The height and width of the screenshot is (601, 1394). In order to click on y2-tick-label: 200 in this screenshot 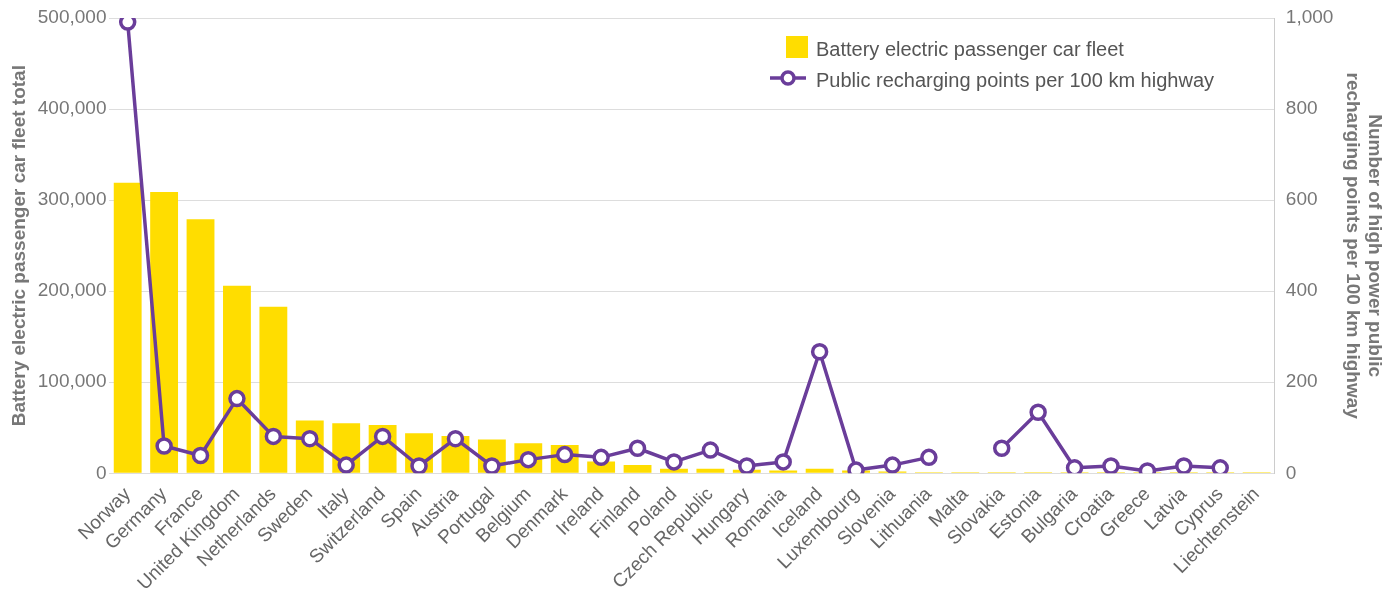, I will do `click(1301, 381)`.